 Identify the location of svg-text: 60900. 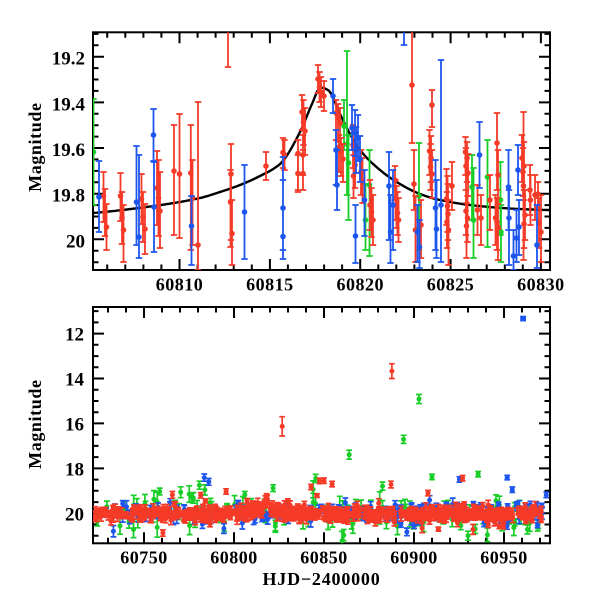
(414, 558).